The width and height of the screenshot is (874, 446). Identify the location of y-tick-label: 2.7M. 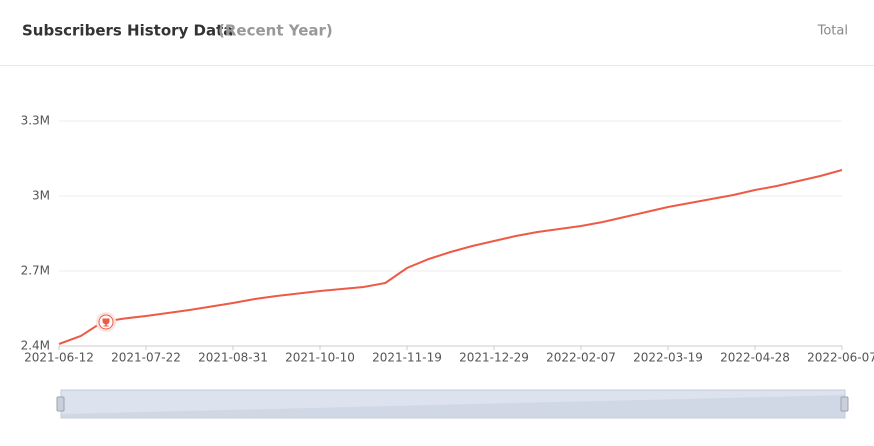
(35, 271).